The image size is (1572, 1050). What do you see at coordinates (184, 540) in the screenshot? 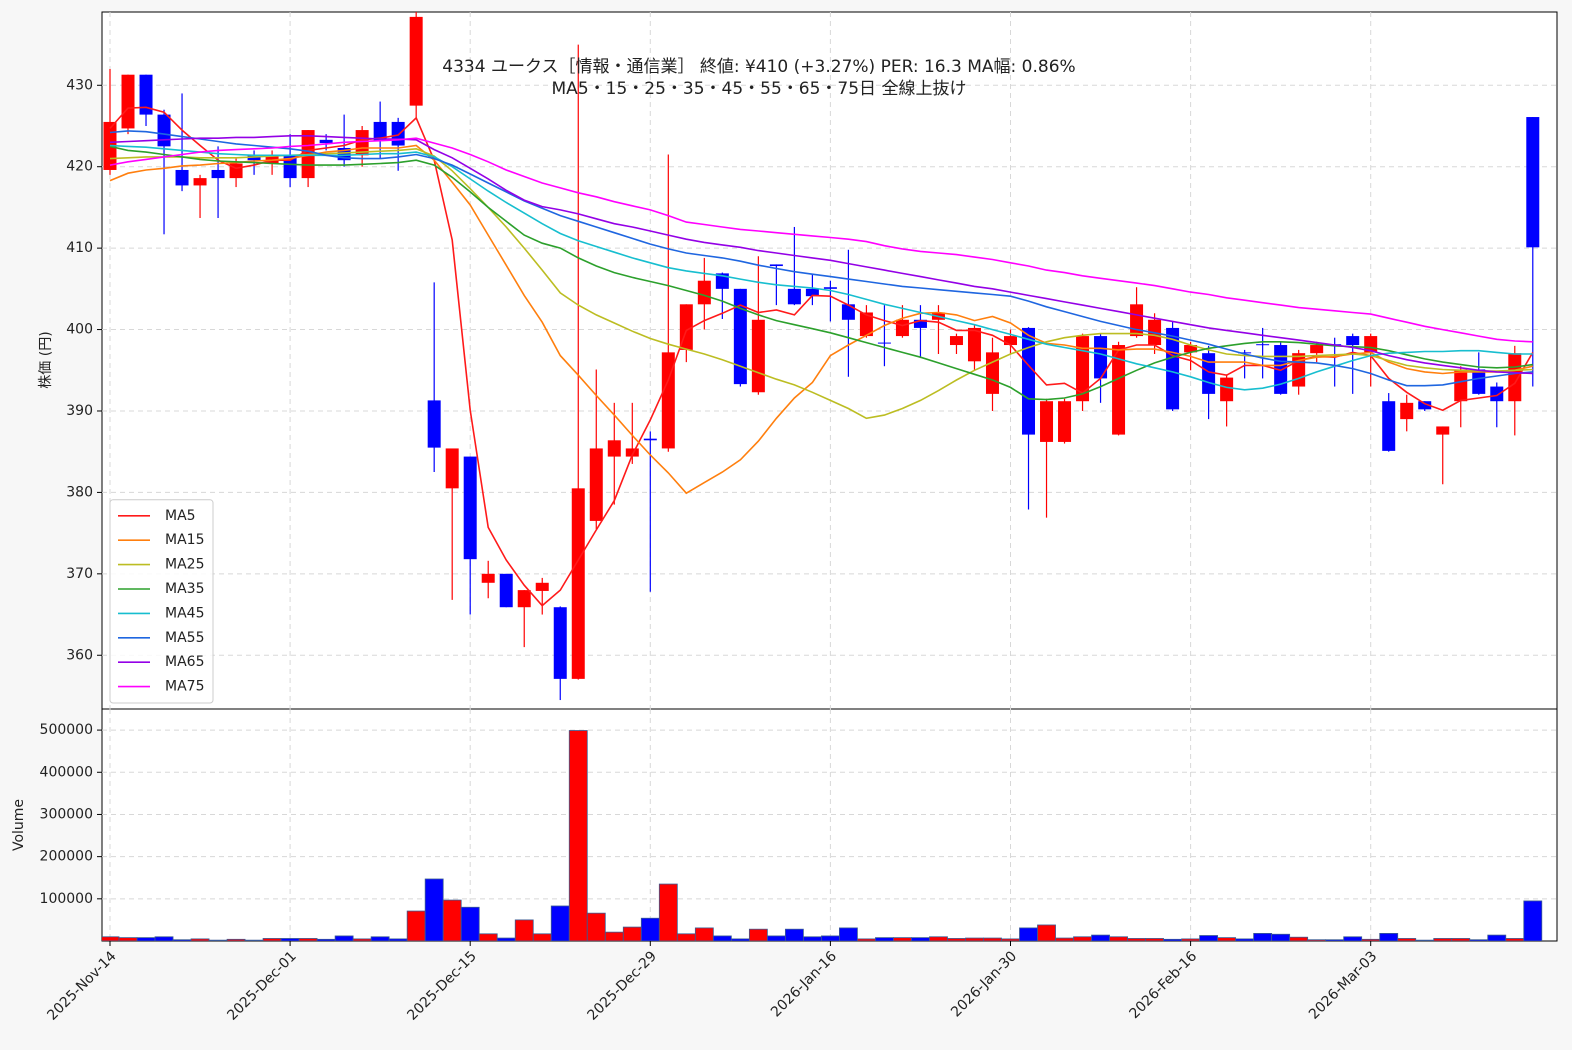
I see `legend-label: MA15` at bounding box center [184, 540].